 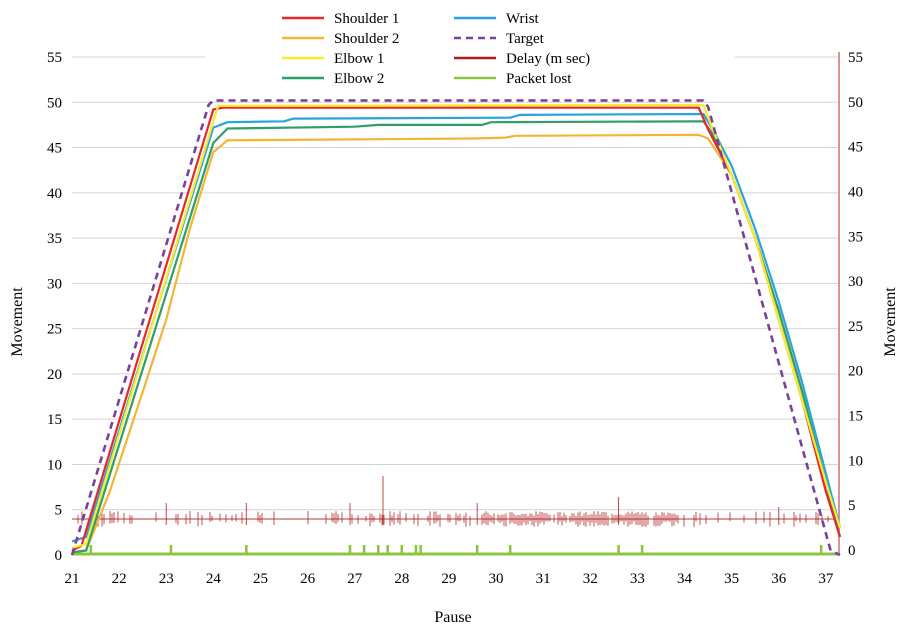 What do you see at coordinates (855, 58) in the screenshot?
I see `y-right-tick-label: 55` at bounding box center [855, 58].